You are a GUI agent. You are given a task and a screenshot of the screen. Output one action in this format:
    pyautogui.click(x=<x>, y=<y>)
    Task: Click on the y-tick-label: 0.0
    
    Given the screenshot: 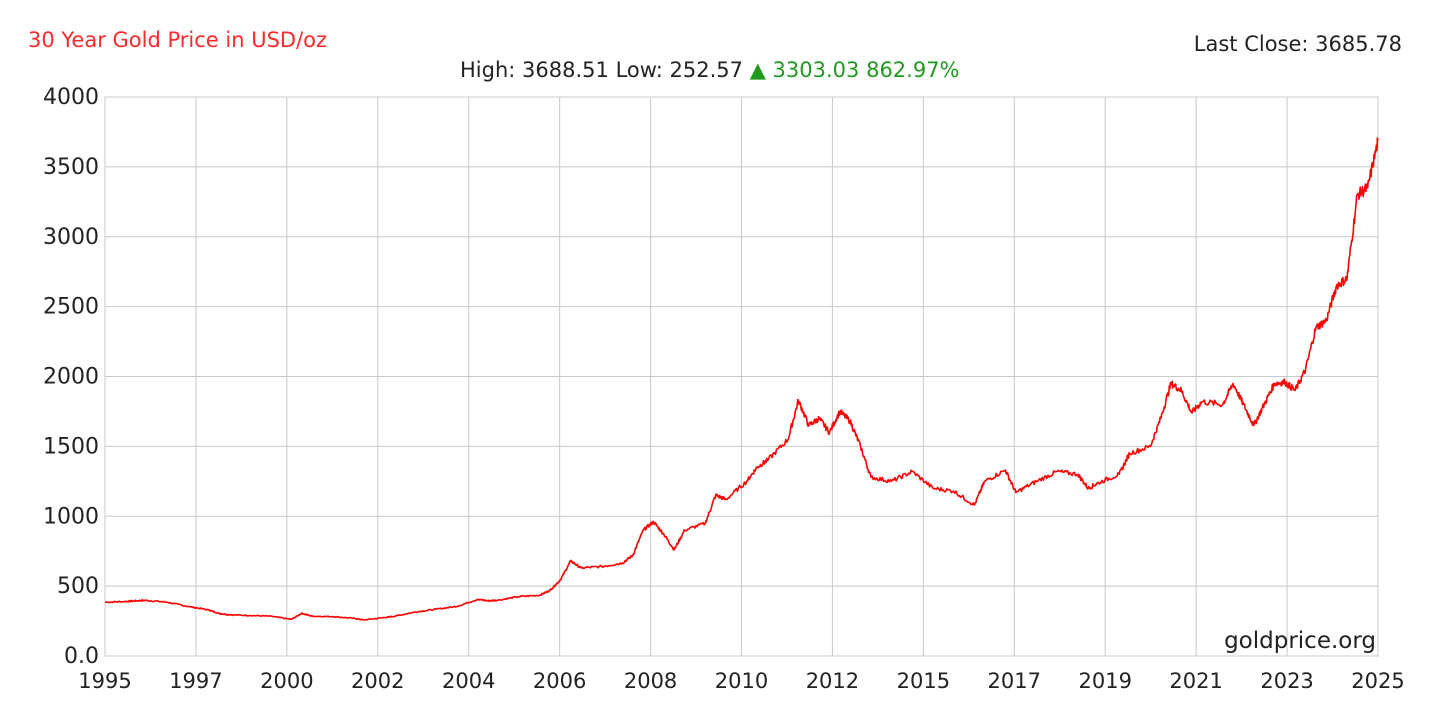 What is the action you would take?
    pyautogui.click(x=81, y=656)
    